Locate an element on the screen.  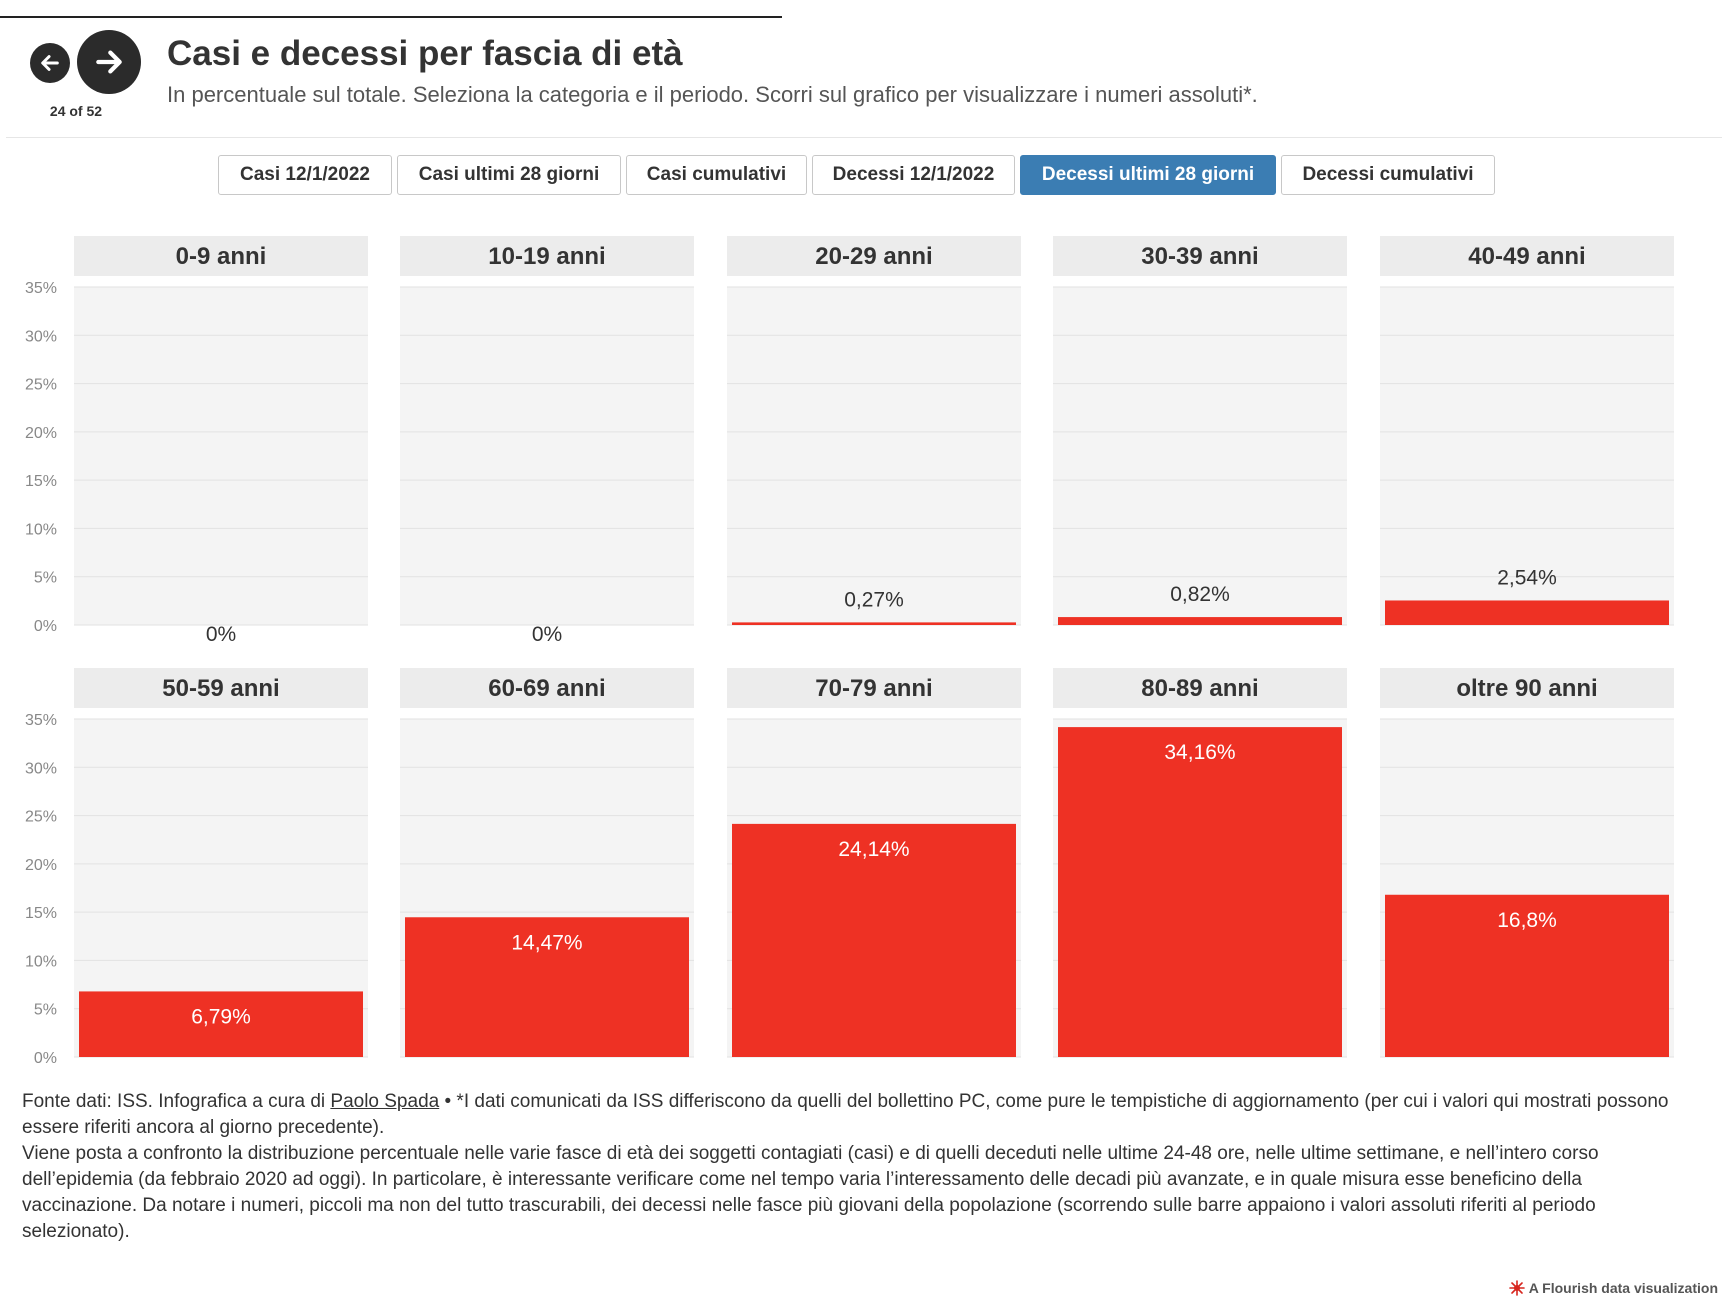
panel-10-19-anni: 10-19 anni 0% is located at coordinates (547, 441).